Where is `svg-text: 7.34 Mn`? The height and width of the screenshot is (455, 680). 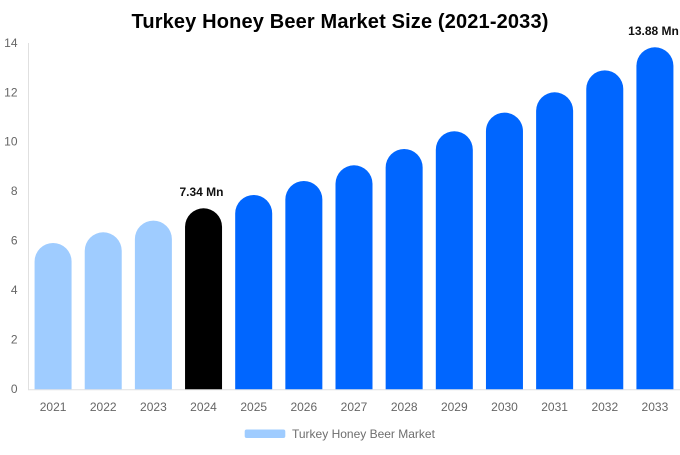
svg-text: 7.34 Mn is located at coordinates (201, 192).